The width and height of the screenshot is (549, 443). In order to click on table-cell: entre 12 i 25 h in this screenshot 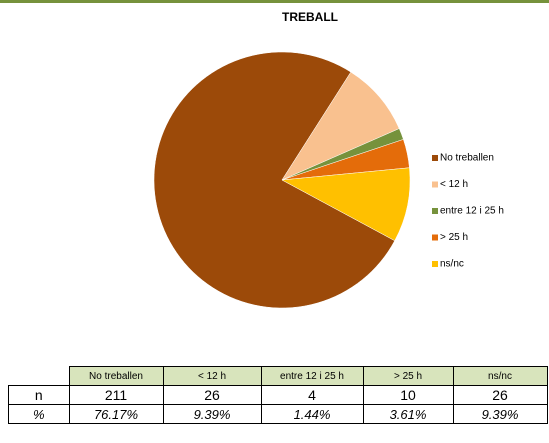, I will do `click(312, 376)`.